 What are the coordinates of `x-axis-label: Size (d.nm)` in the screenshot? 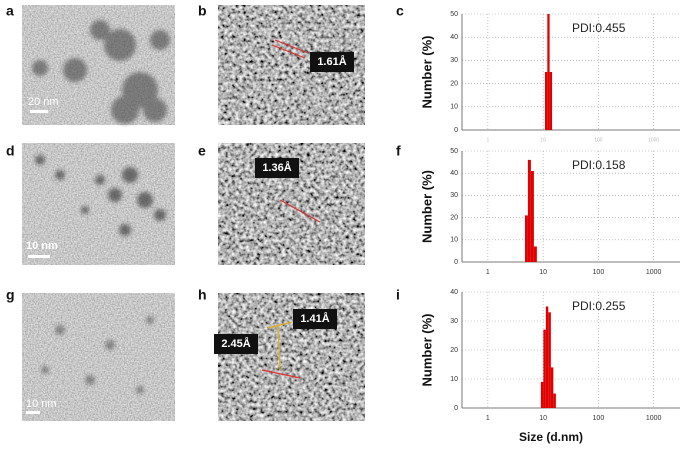 It's located at (551, 437).